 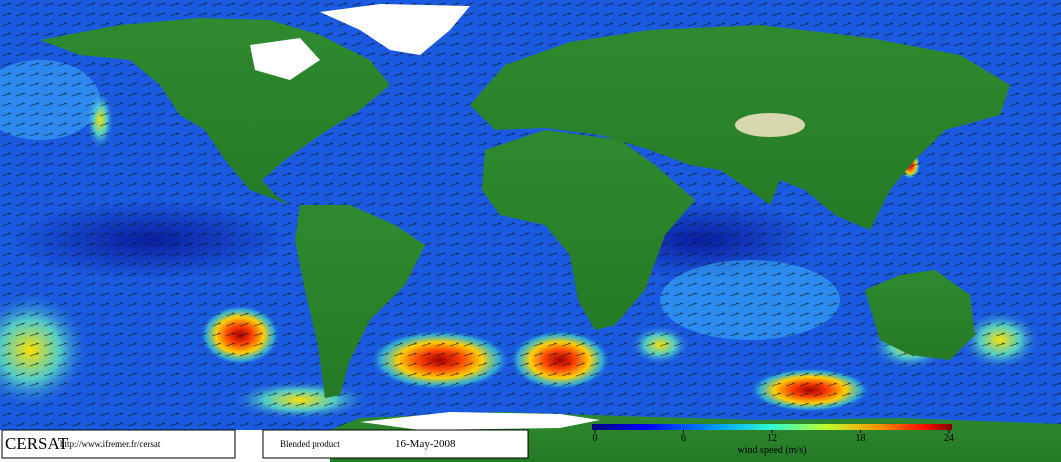 What do you see at coordinates (425, 444) in the screenshot?
I see `date: 16-May-2008` at bounding box center [425, 444].